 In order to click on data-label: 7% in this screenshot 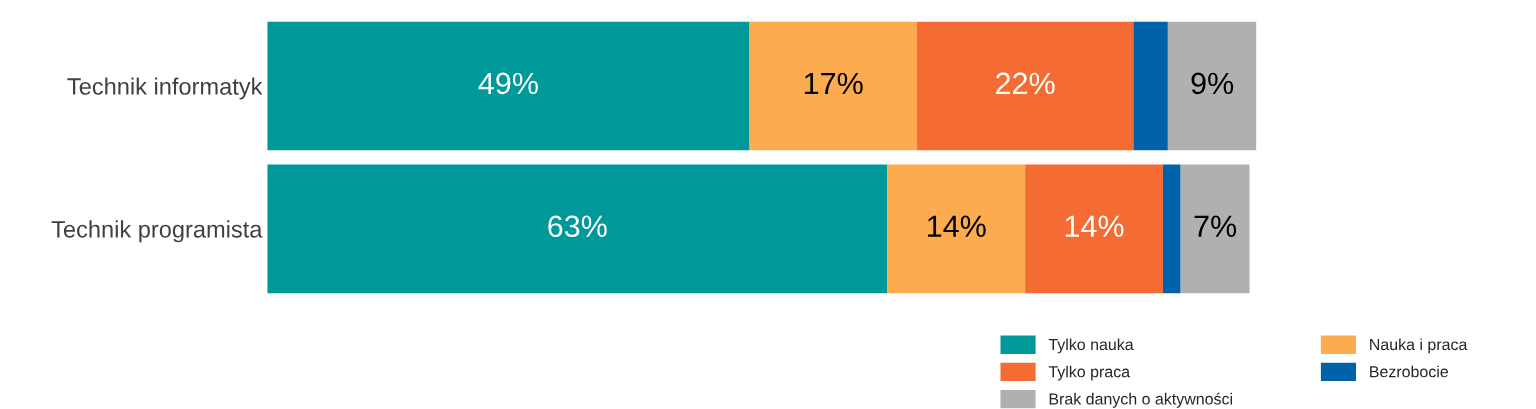, I will do `click(1215, 226)`.